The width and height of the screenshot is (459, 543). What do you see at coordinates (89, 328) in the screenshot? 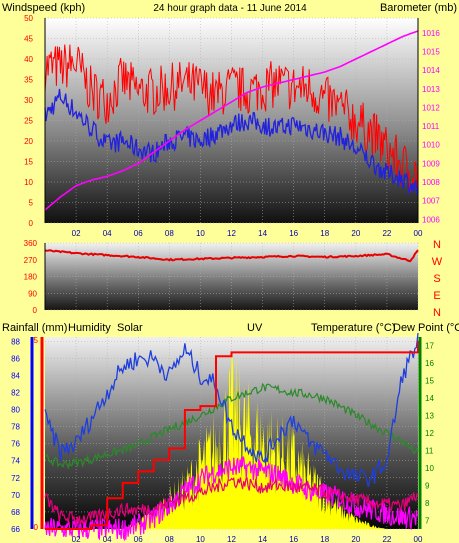
I see `legend-humidity: Humidity` at bounding box center [89, 328].